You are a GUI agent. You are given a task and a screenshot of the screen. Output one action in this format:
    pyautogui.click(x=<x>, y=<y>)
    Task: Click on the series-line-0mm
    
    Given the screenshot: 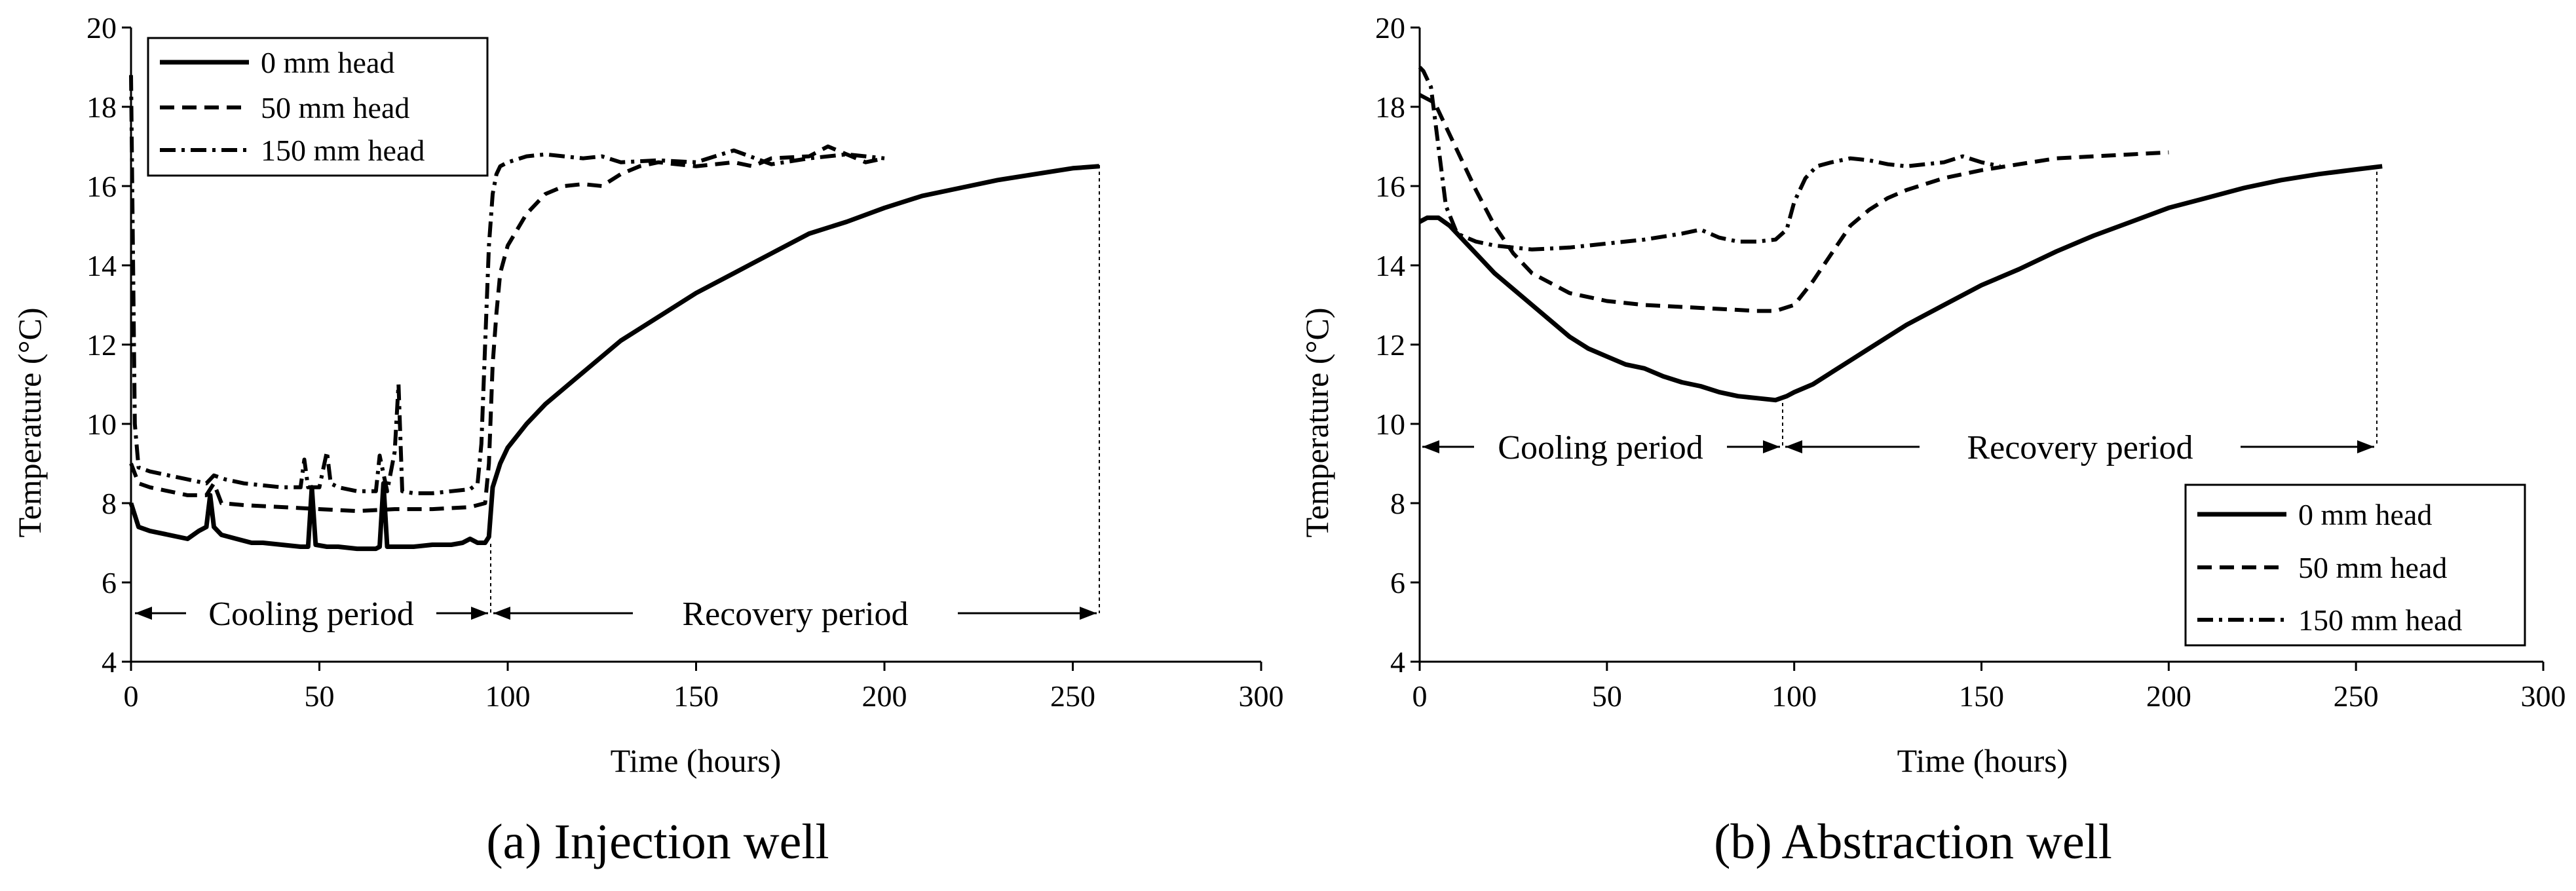 What is the action you would take?
    pyautogui.click(x=1900, y=283)
    